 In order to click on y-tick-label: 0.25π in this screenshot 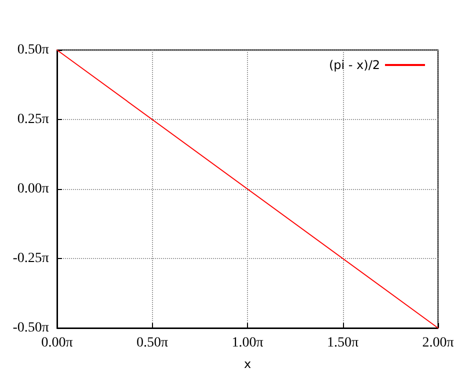, I will do `click(33, 119)`.